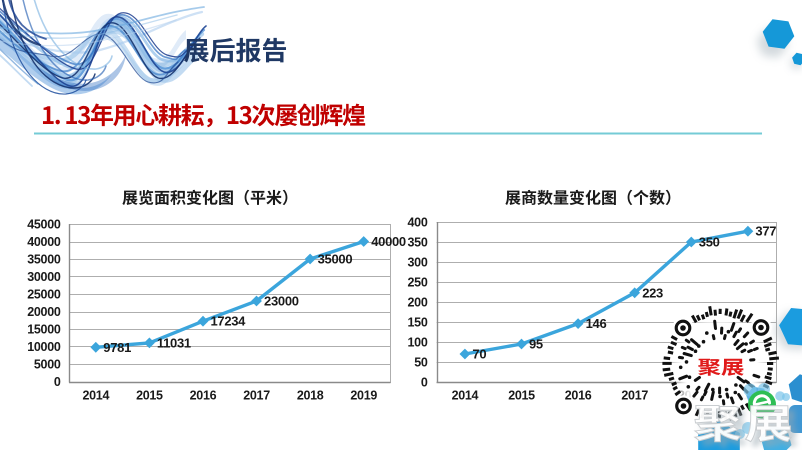 This screenshot has width=802, height=450. Describe the element at coordinates (228, 321) in the screenshot. I see `svg-text: 17234` at that location.